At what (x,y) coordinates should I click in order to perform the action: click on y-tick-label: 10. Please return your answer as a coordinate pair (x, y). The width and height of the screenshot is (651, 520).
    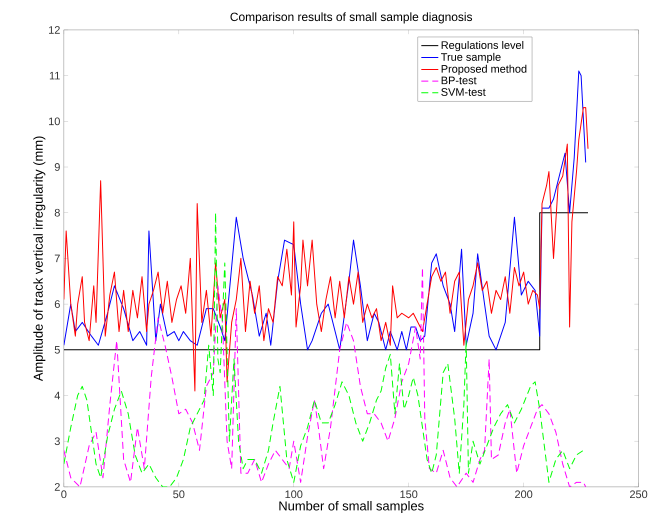
    Looking at the image, I should click on (54, 122).